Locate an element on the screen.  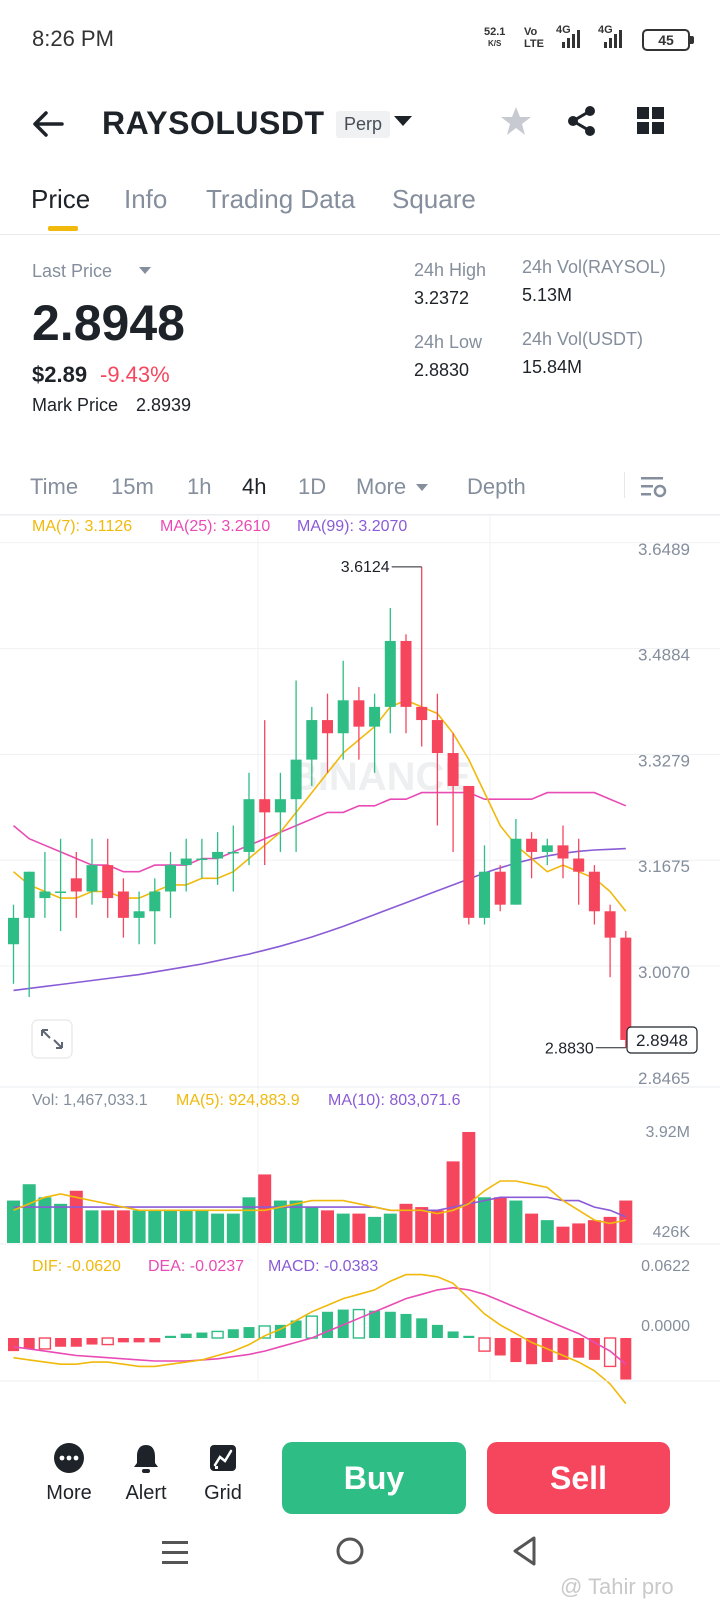
volume-ma10-legend: MA(10): 803,071.6 is located at coordinates (394, 1100).